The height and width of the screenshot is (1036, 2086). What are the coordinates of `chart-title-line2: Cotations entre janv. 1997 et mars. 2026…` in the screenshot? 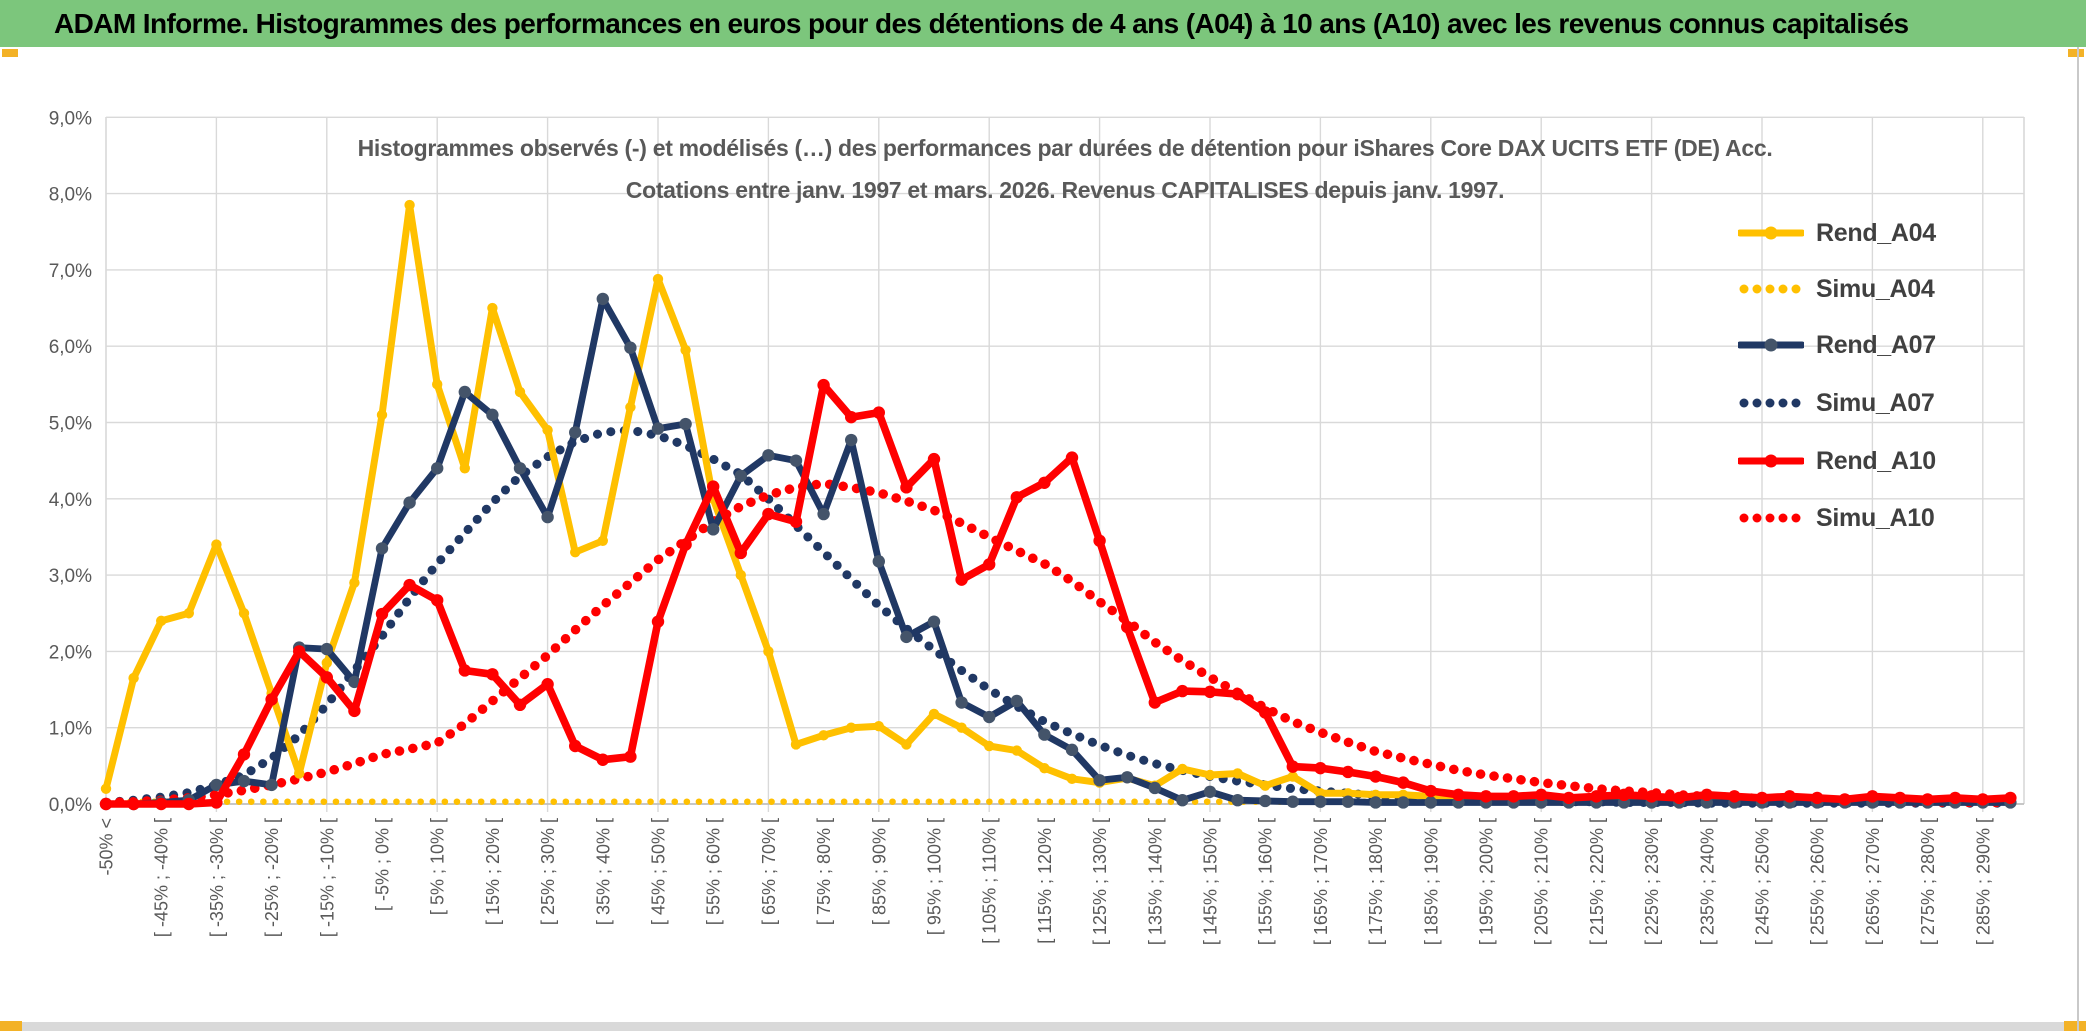 It's located at (1065, 190).